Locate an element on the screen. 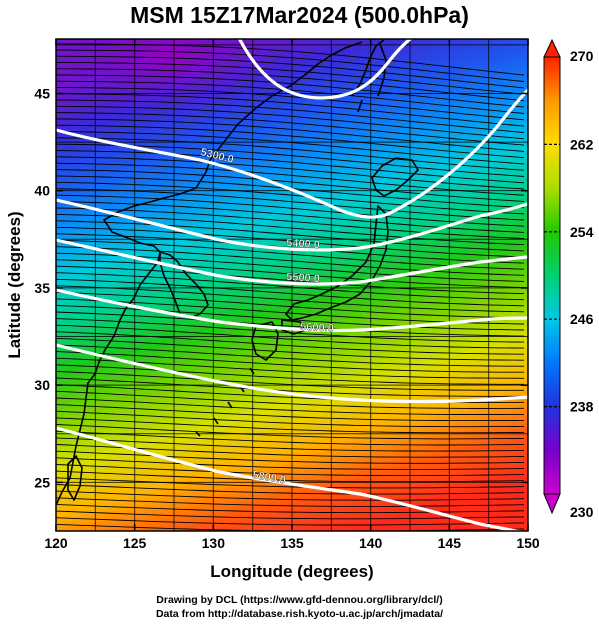  y-tick-label: 45 is located at coordinates (42, 93).